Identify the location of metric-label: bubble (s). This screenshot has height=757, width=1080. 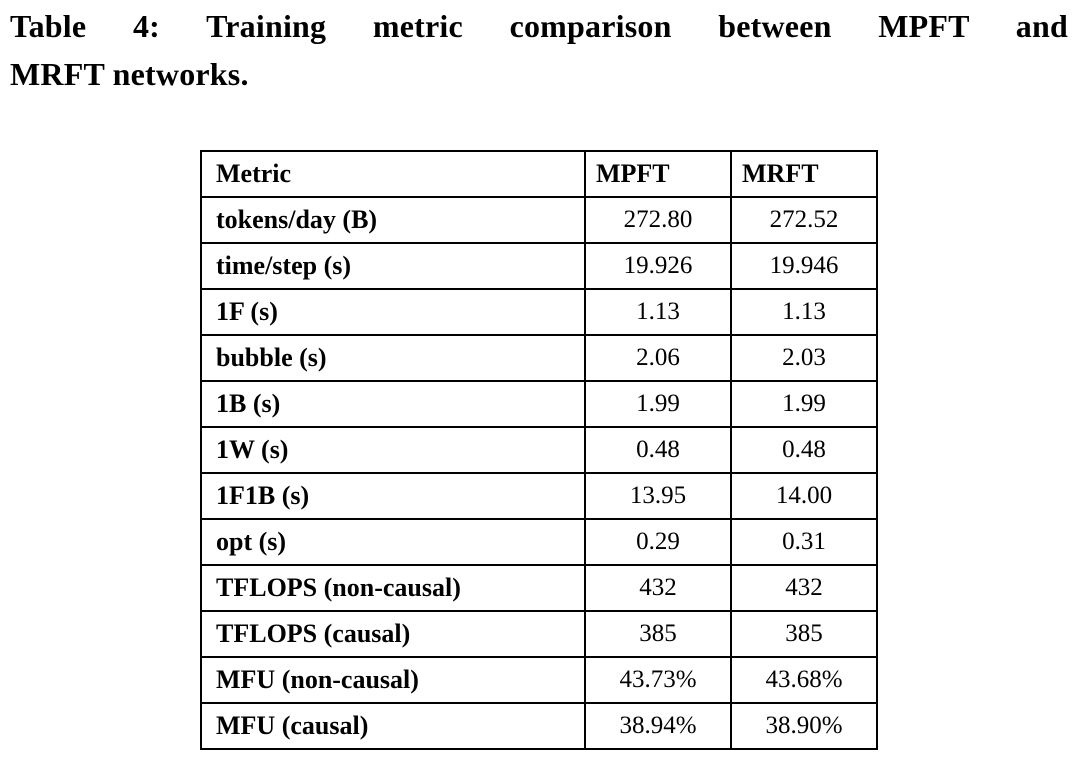
(393, 358).